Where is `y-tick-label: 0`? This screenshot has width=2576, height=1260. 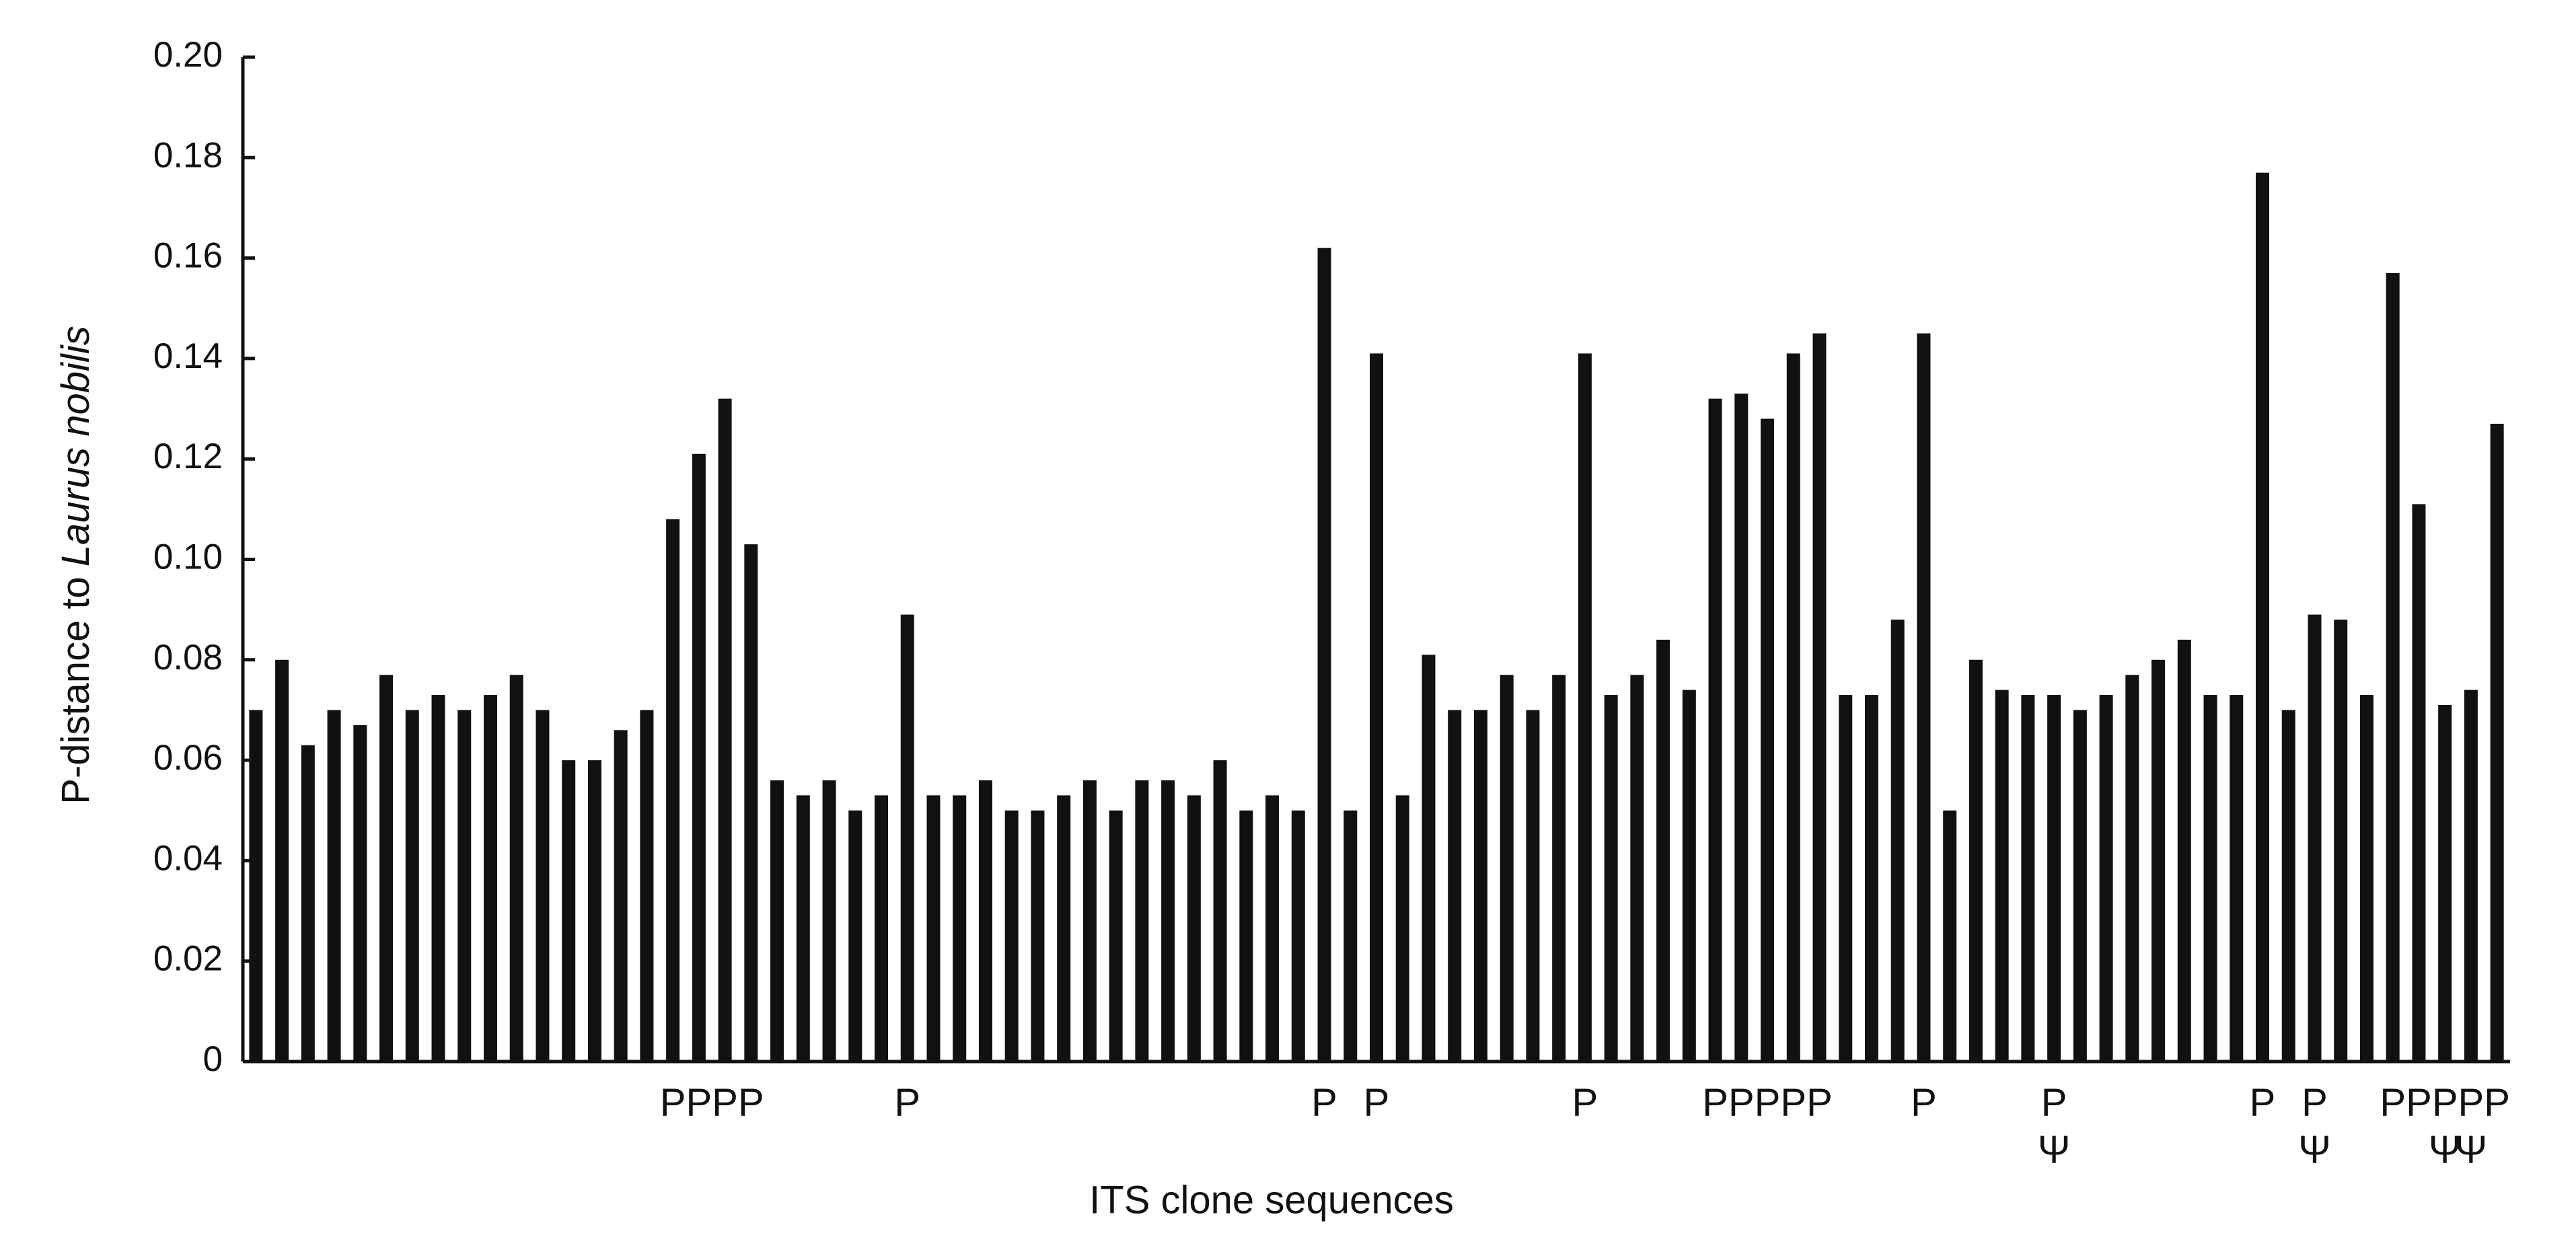 y-tick-label: 0 is located at coordinates (213, 1059).